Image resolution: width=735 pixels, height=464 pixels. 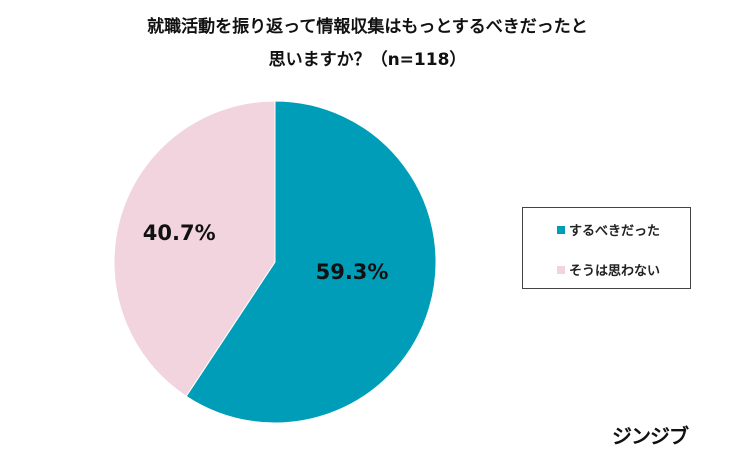 I want to click on legend-item: そうは思わない, so click(x=608, y=269).